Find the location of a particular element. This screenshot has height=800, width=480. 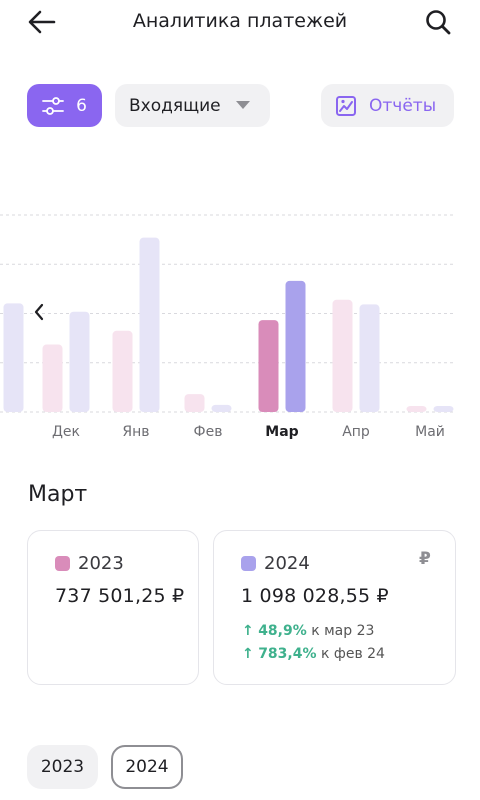

amount-2023: 737 501,25 ₽ is located at coordinates (120, 596).